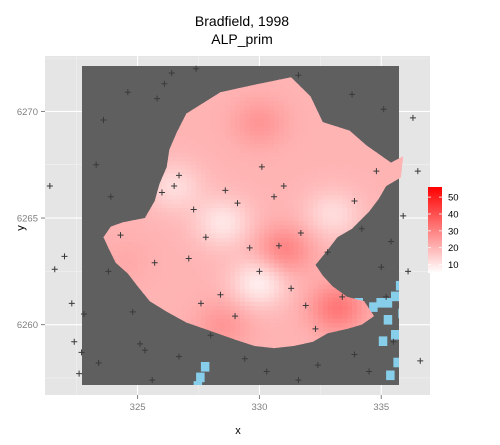  Describe the element at coordinates (205, 367) in the screenshot. I see `water-cell` at that location.